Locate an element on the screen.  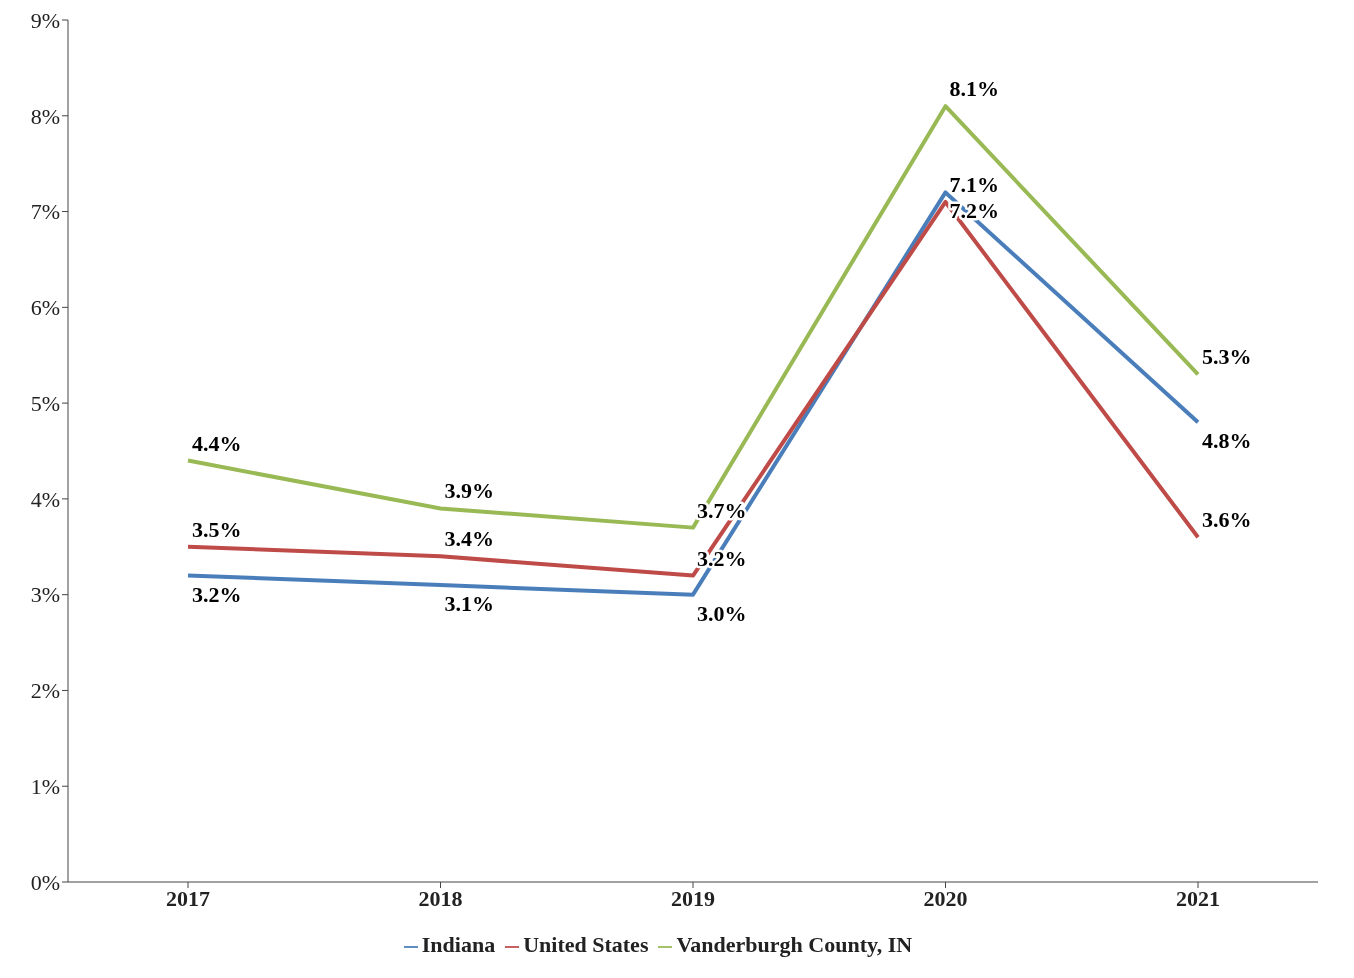
y-tick-label: 9% is located at coordinates (45, 20).